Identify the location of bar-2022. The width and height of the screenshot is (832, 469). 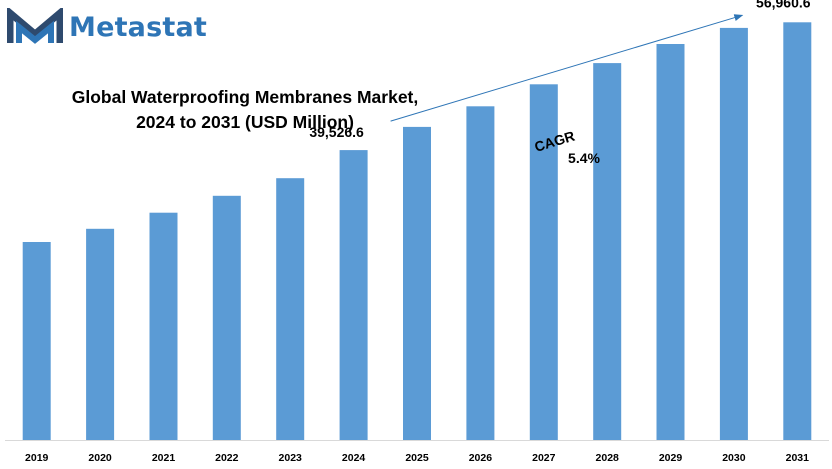
(226, 317).